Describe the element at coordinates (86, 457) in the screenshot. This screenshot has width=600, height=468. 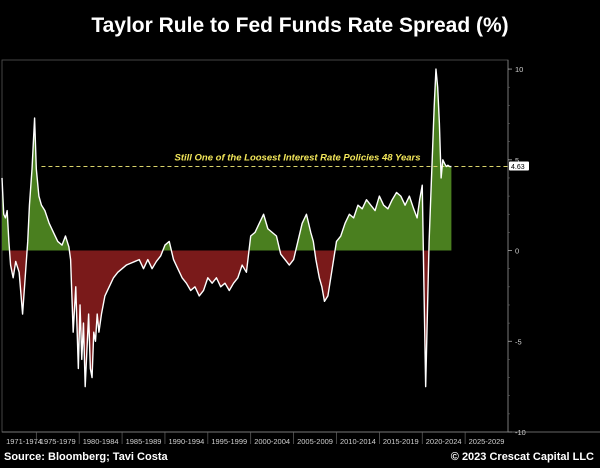
I see `source-note: Source: Bloomberg; Tavi Costa` at that location.